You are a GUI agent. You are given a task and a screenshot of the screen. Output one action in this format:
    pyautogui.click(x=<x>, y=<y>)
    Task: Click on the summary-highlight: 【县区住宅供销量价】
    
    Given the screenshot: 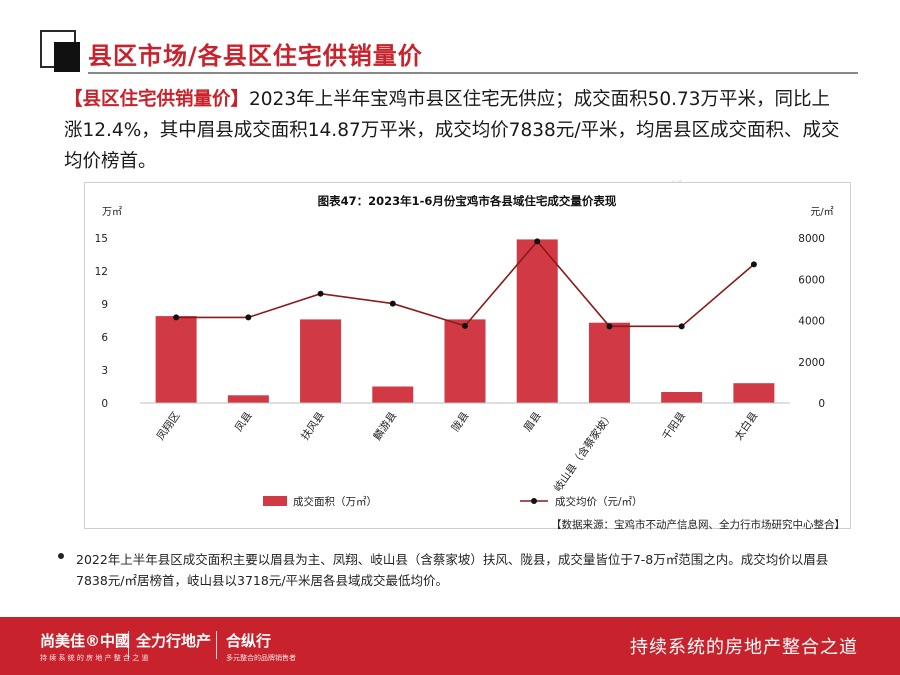 What is the action you would take?
    pyautogui.click(x=157, y=99)
    